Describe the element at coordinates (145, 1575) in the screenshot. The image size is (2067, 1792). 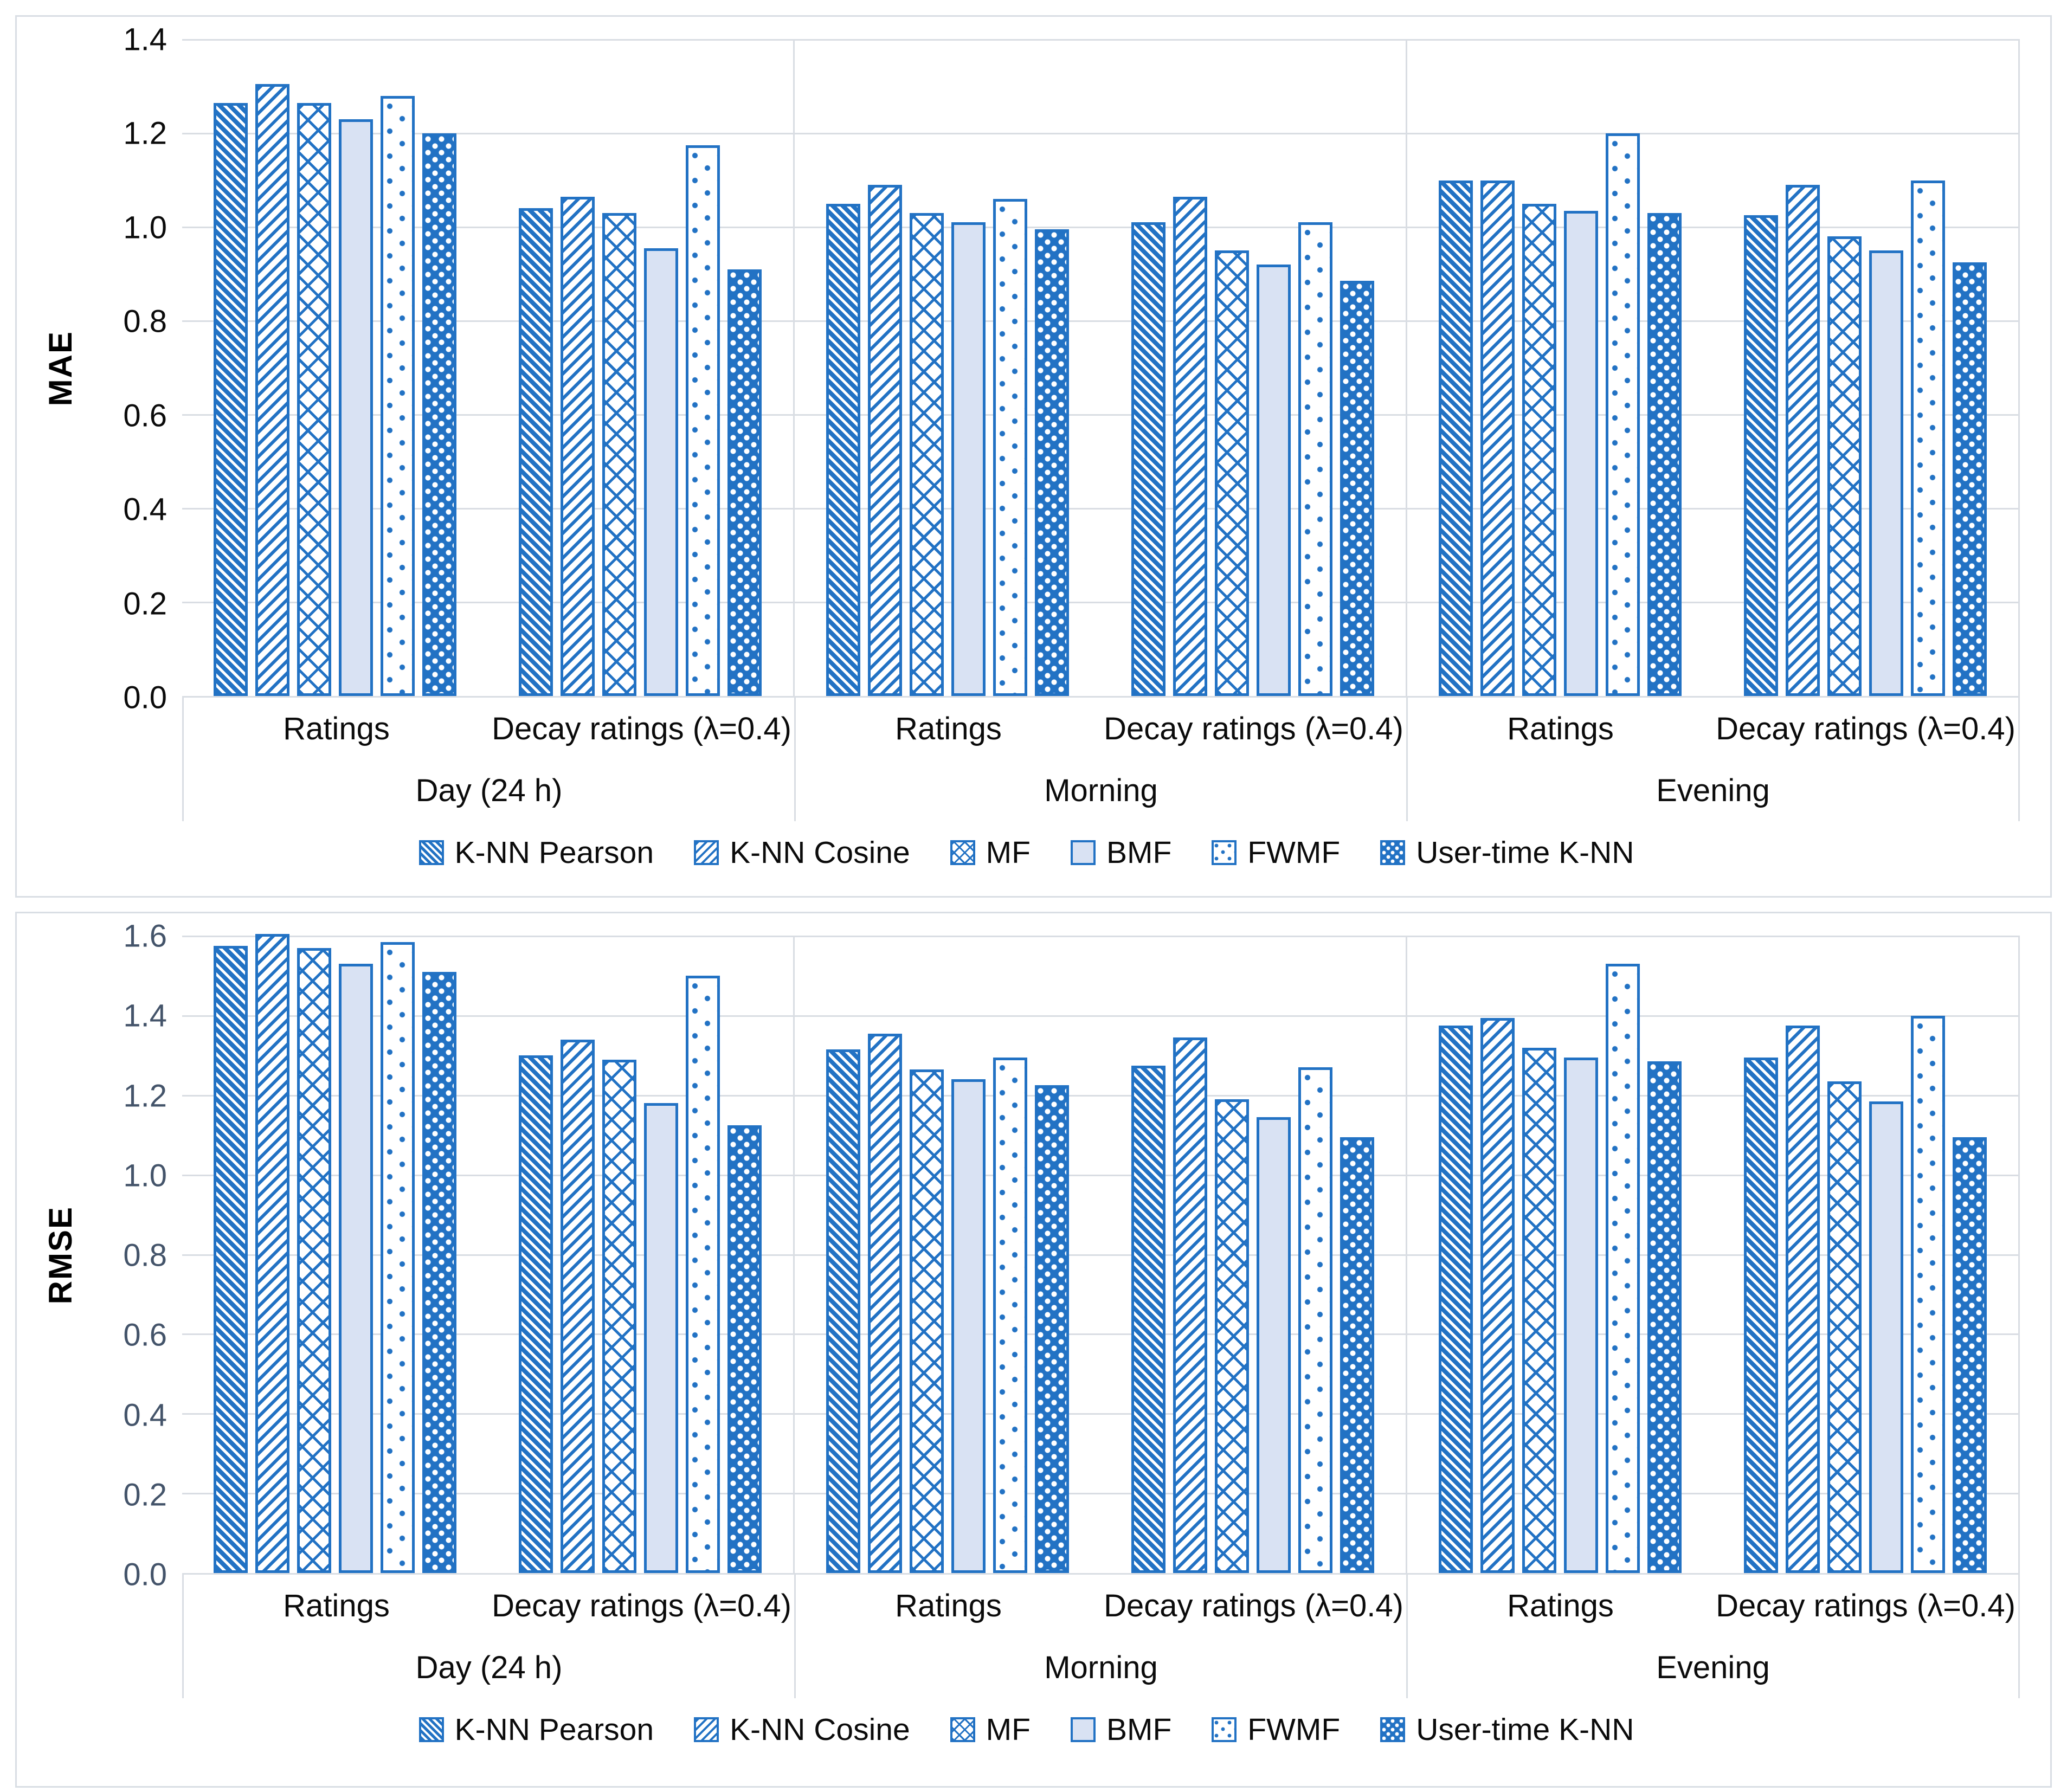
I see `y-tick-label: 0.0` at that location.